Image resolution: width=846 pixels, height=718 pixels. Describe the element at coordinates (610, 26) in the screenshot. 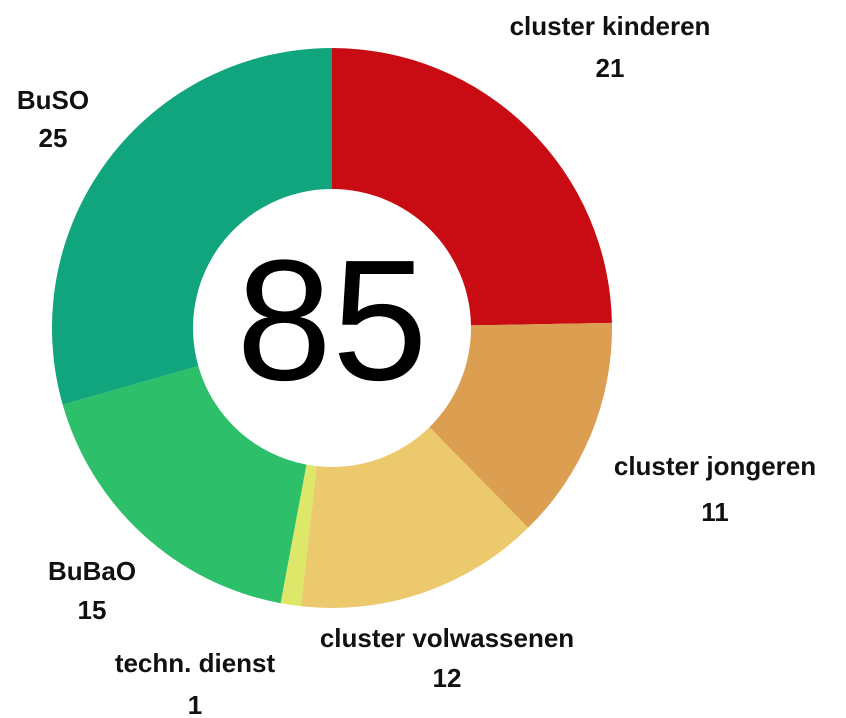

I see `segment-label: cluster kinderen` at that location.